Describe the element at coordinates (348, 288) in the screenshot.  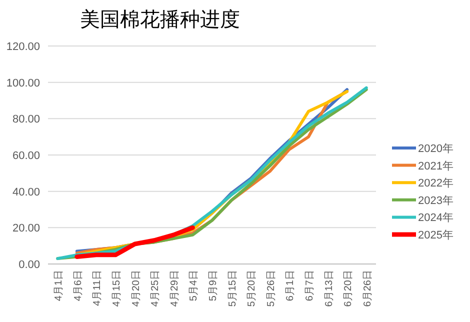
I see `x-tick-label: 6月20日` at that location.